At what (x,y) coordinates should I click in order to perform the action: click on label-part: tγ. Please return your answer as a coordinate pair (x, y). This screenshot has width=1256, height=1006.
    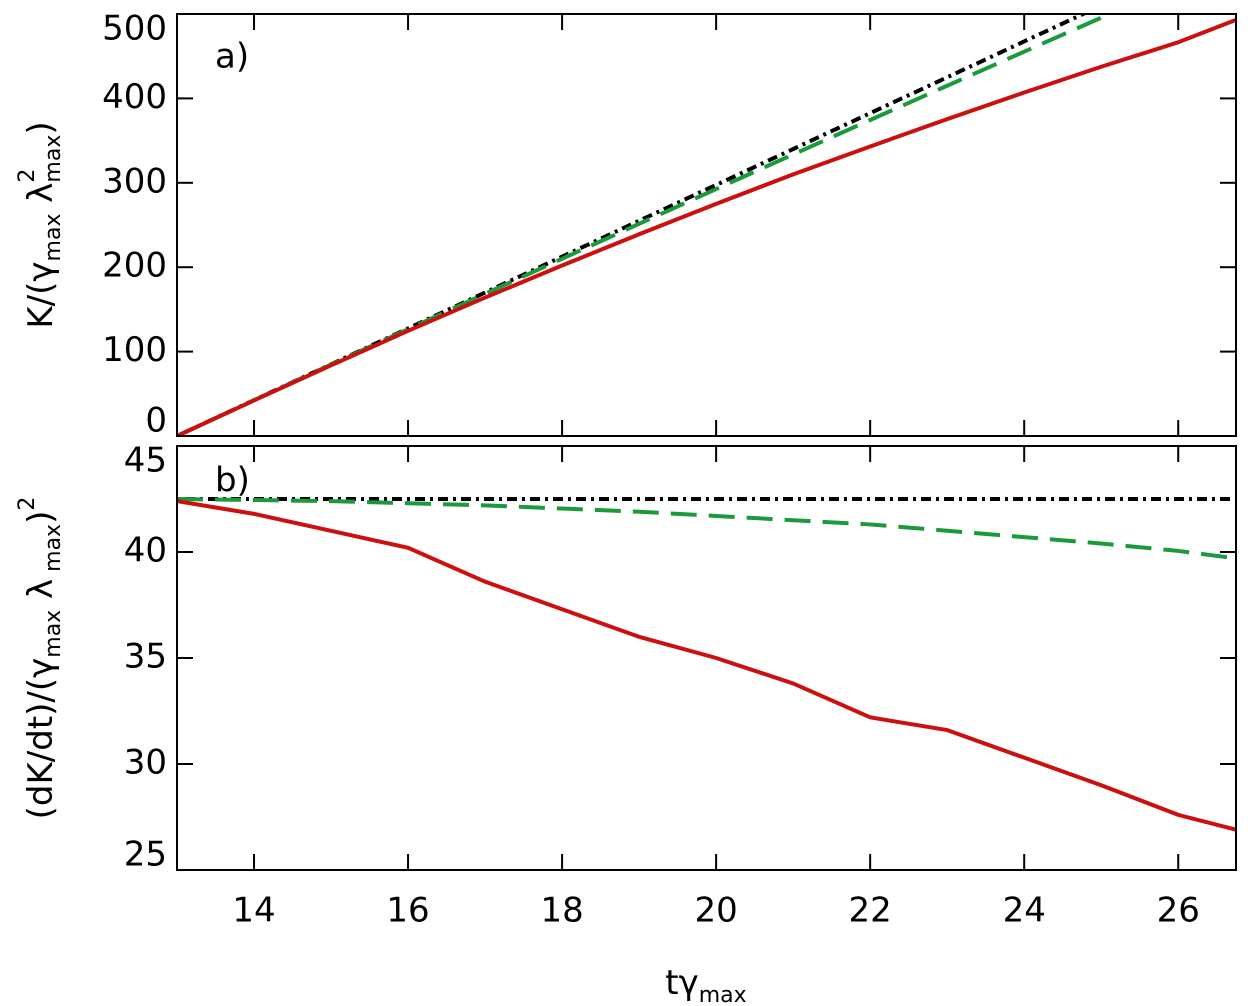
    Looking at the image, I should click on (681, 983).